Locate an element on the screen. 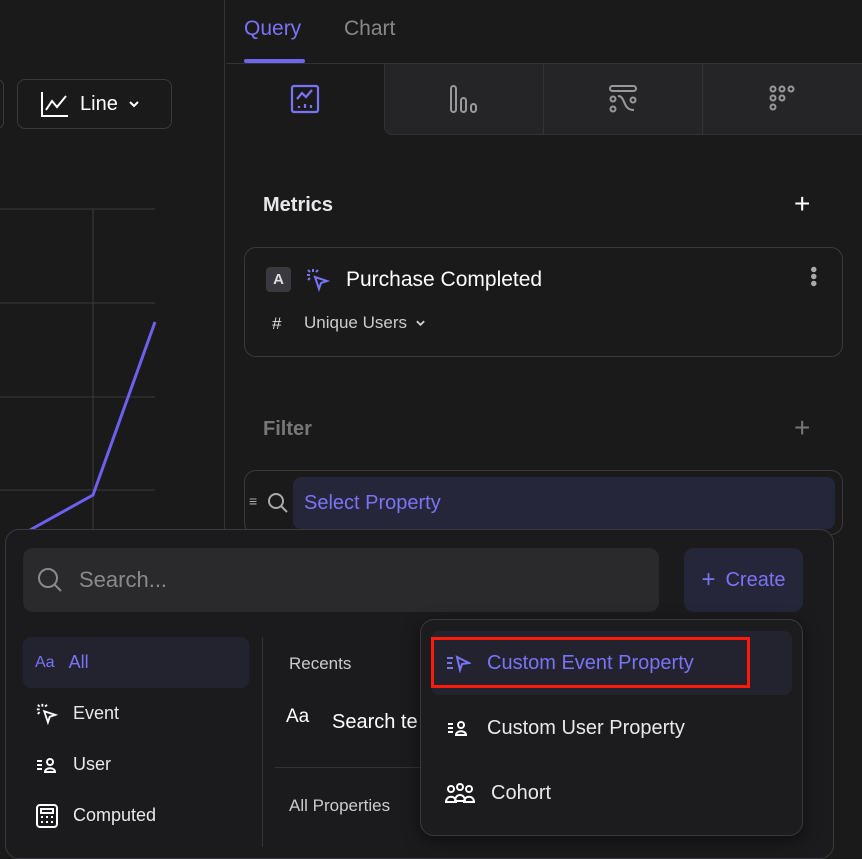 The height and width of the screenshot is (859, 862). toolbar-button is located at coordinates (2, 104).